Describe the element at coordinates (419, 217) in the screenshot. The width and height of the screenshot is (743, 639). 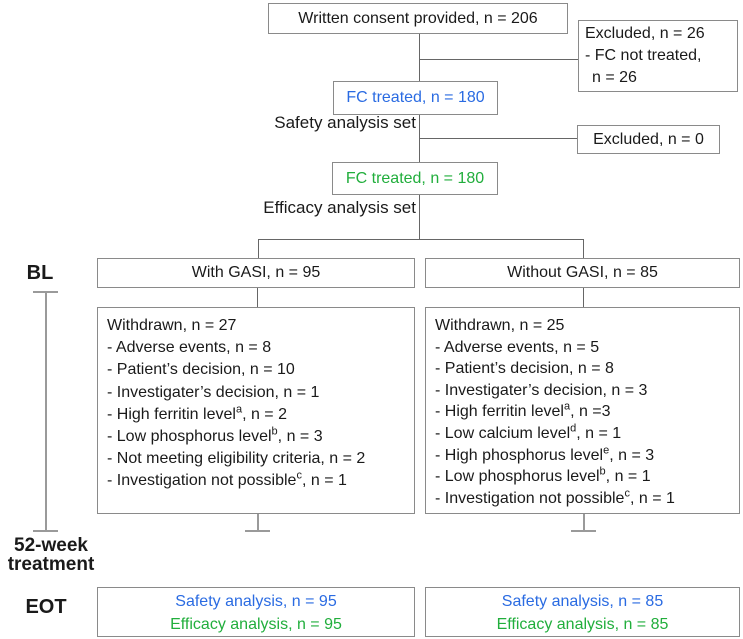
I see `connector-efficacy-to-branch` at that location.